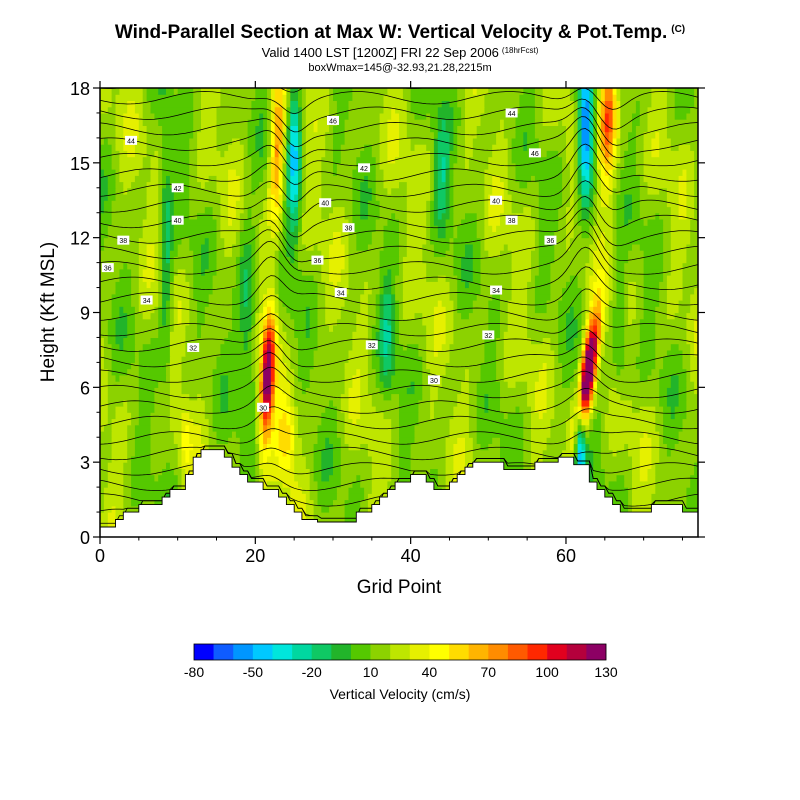 This screenshot has height=800, width=800. I want to click on contour-label: 36, so click(107, 268).